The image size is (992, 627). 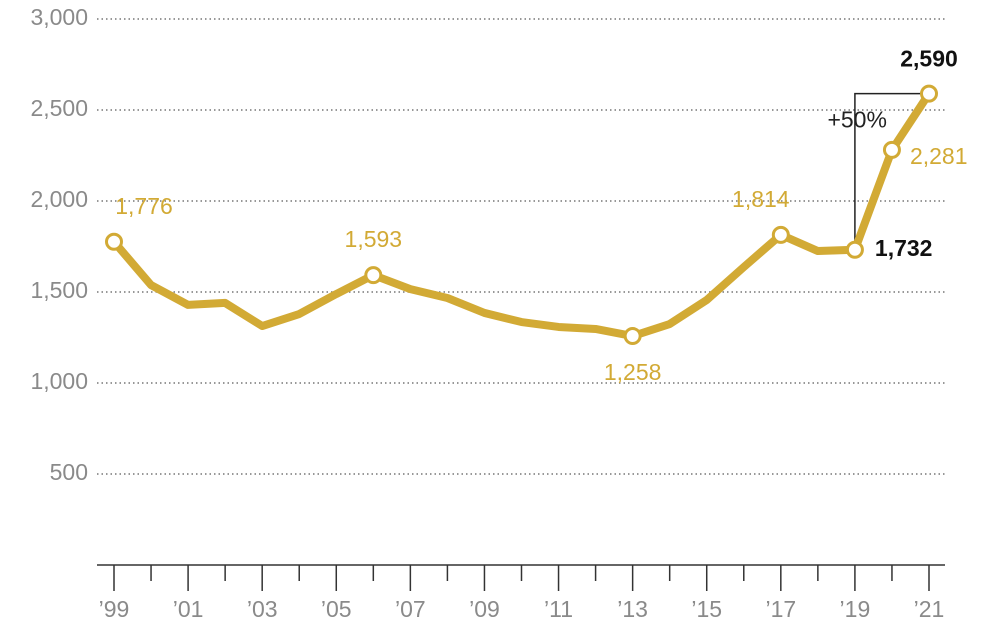 What do you see at coordinates (939, 156) in the screenshot?
I see `data-label: 2,281` at bounding box center [939, 156].